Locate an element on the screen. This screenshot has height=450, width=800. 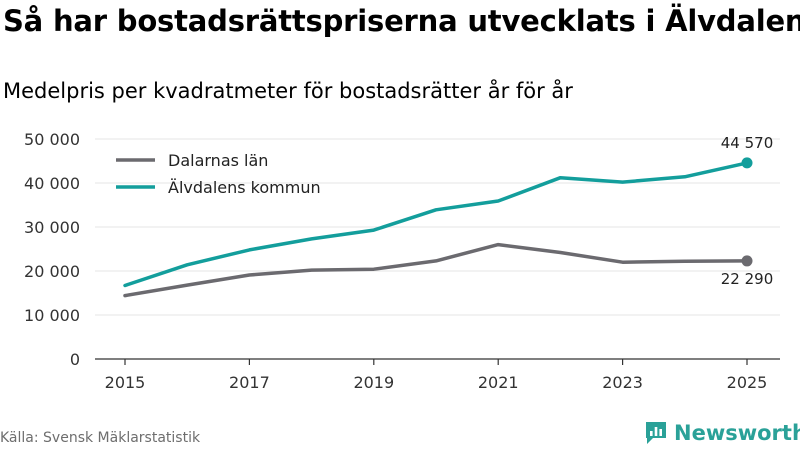
brand-name: Newsworthy is located at coordinates (737, 433).